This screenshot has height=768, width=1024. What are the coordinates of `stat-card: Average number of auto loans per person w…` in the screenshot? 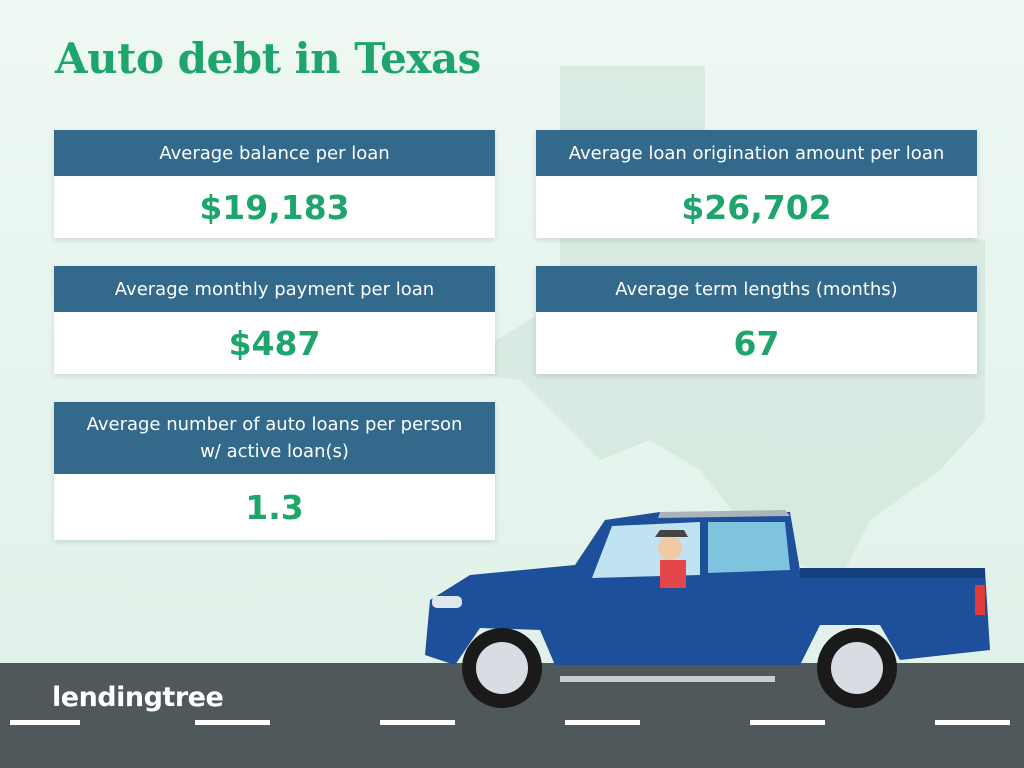 It's located at (274, 471).